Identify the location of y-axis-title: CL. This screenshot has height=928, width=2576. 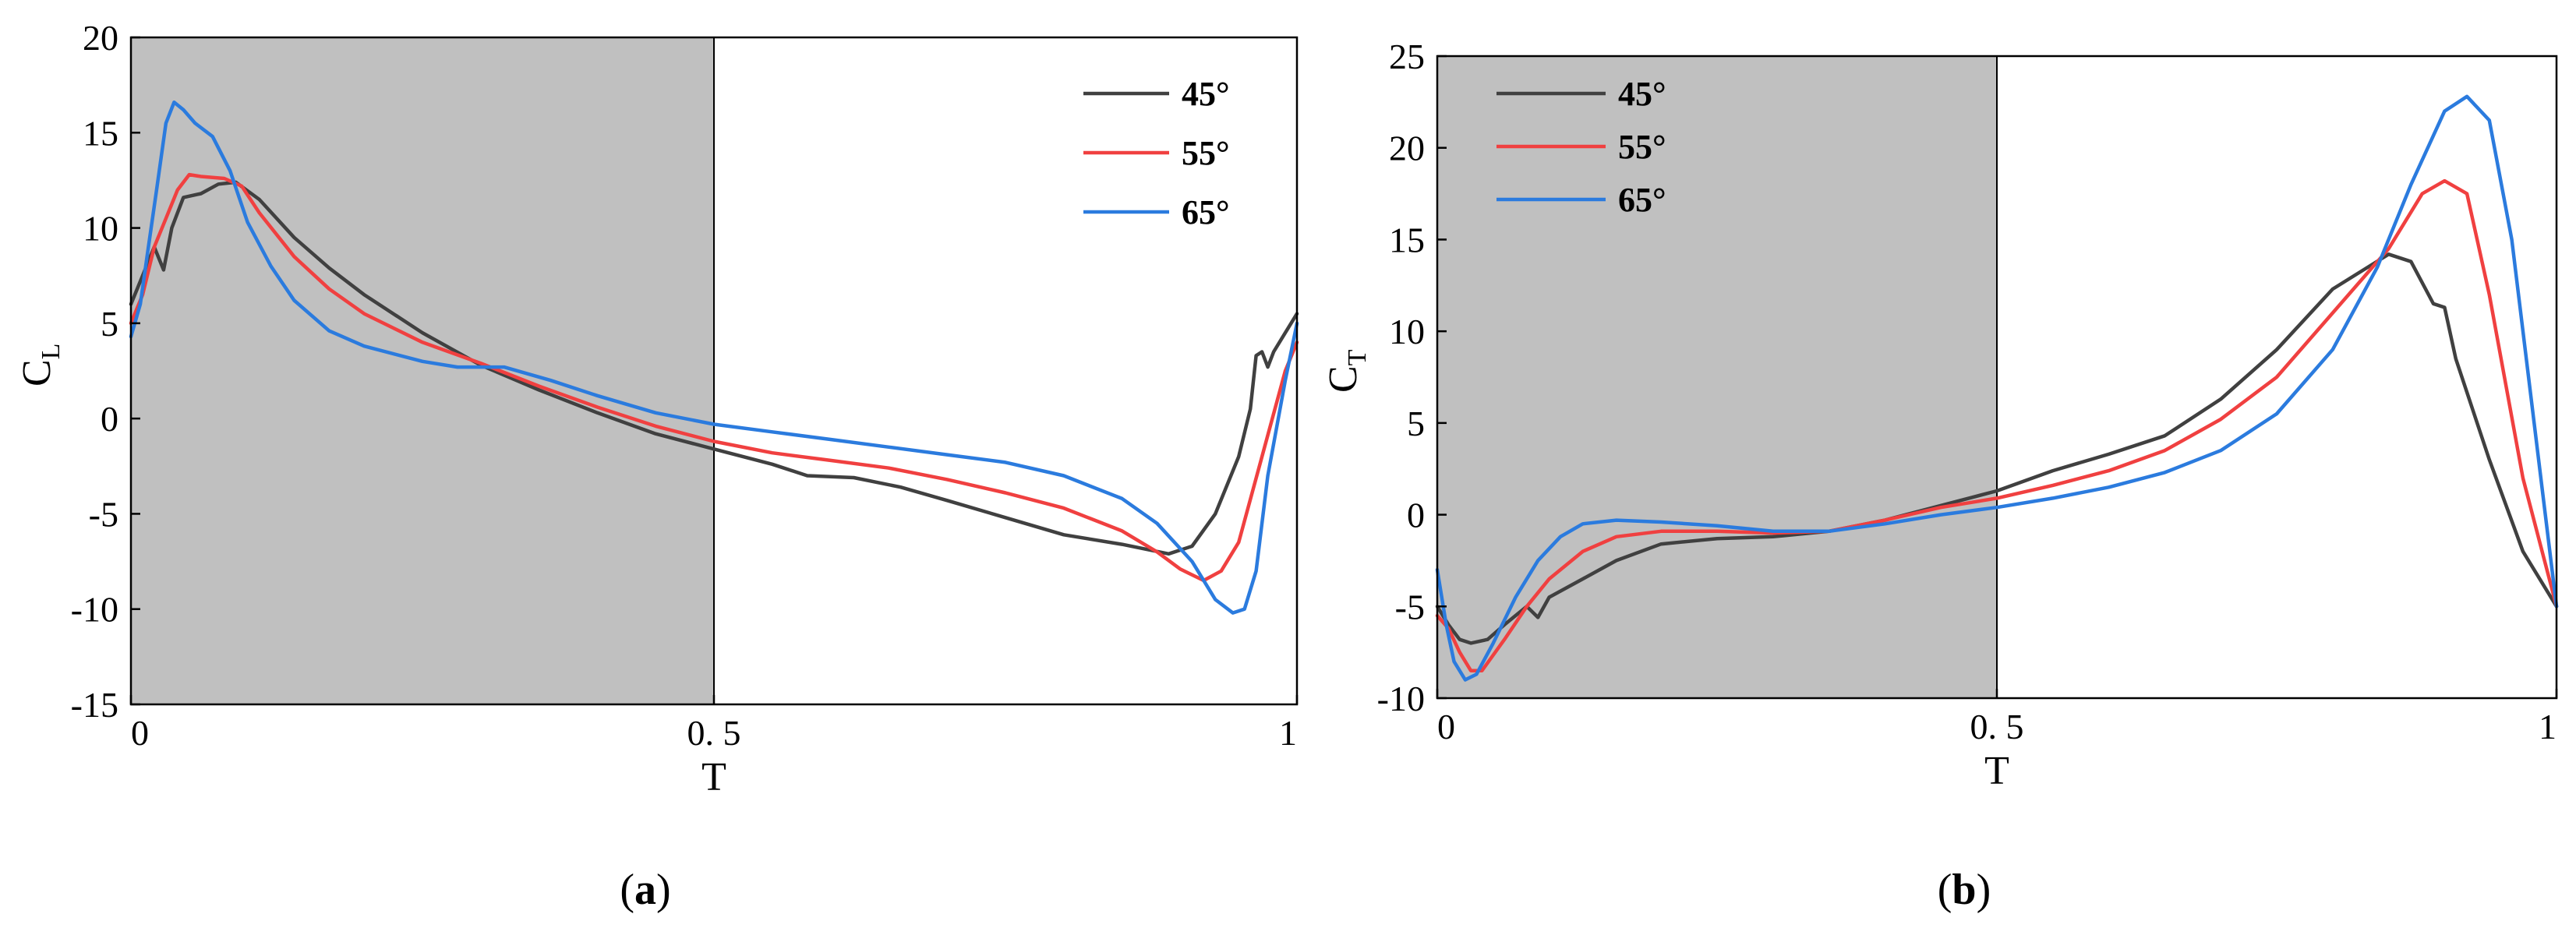
(40, 365).